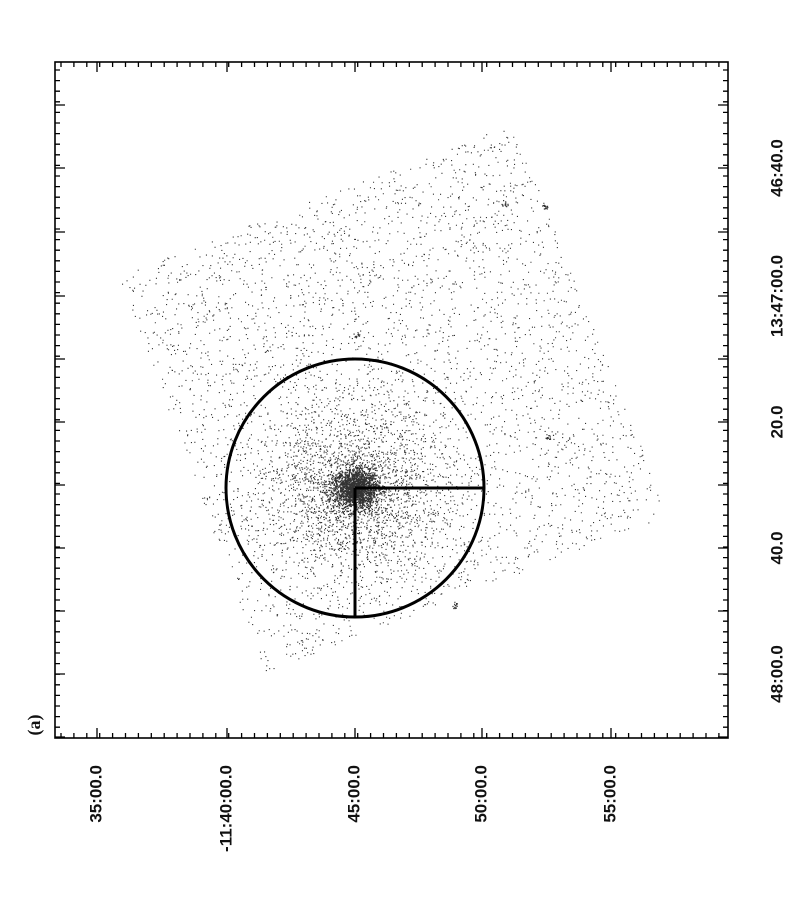 The width and height of the screenshot is (785, 907). I want to click on bottom-axis-label-2: 45:00.0, so click(353, 794).